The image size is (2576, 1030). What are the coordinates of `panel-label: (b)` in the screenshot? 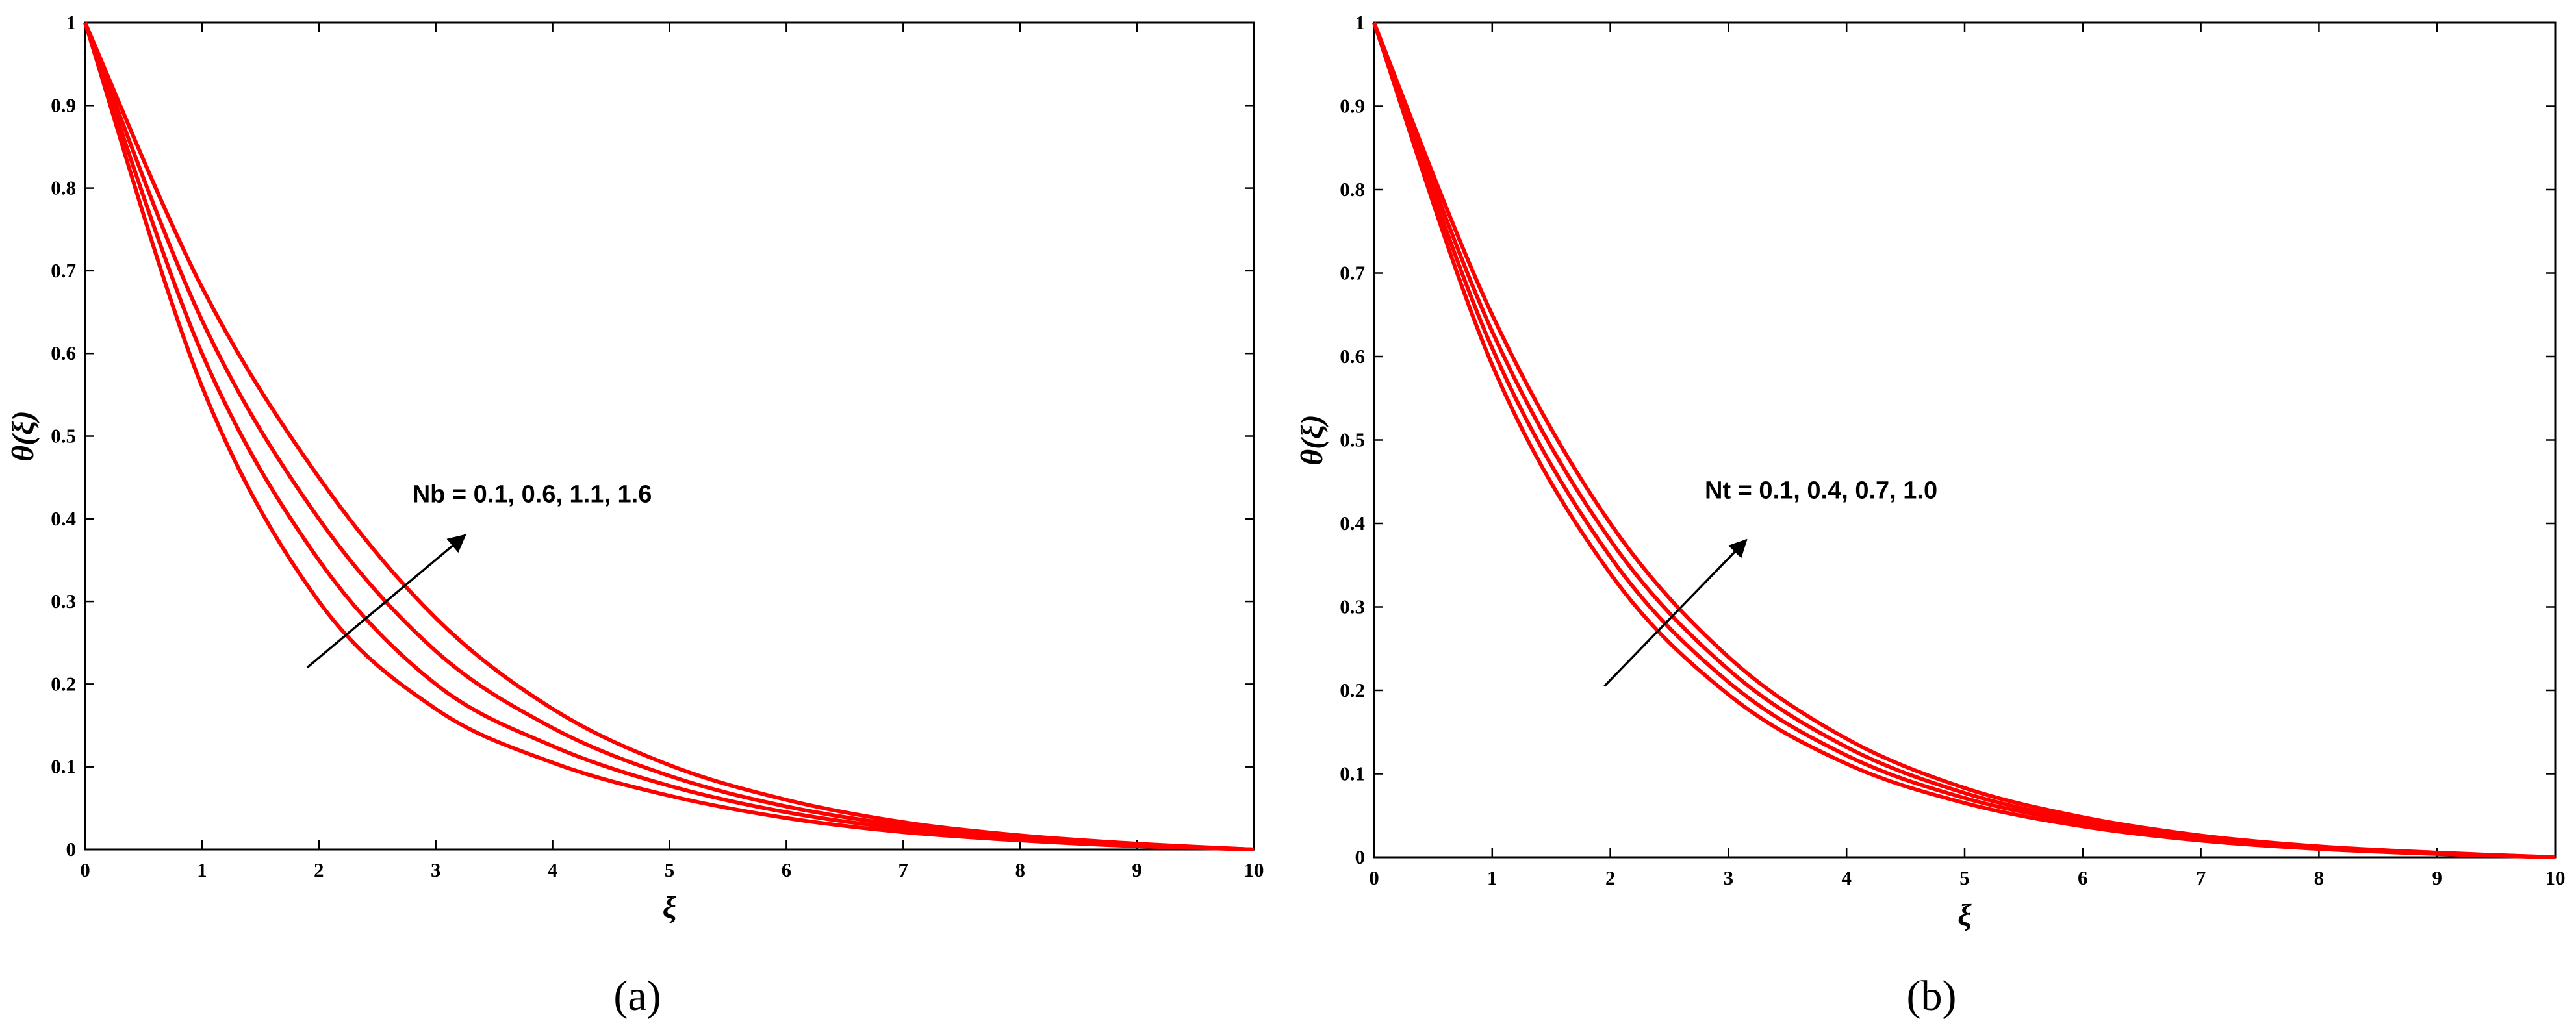 It's located at (1932, 996).